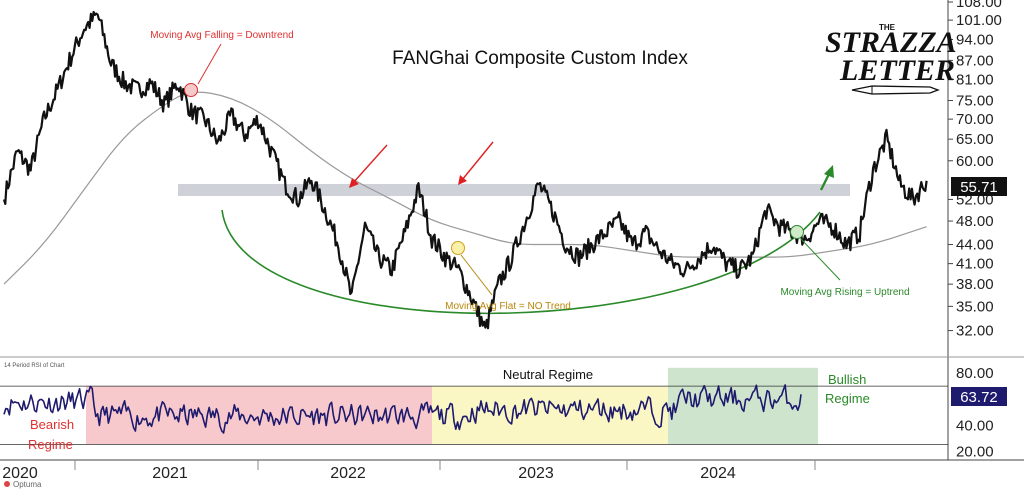 This screenshot has width=1024, height=490. What do you see at coordinates (540, 58) in the screenshot?
I see `chart-title: FANGhai Composite Custom Index` at bounding box center [540, 58].